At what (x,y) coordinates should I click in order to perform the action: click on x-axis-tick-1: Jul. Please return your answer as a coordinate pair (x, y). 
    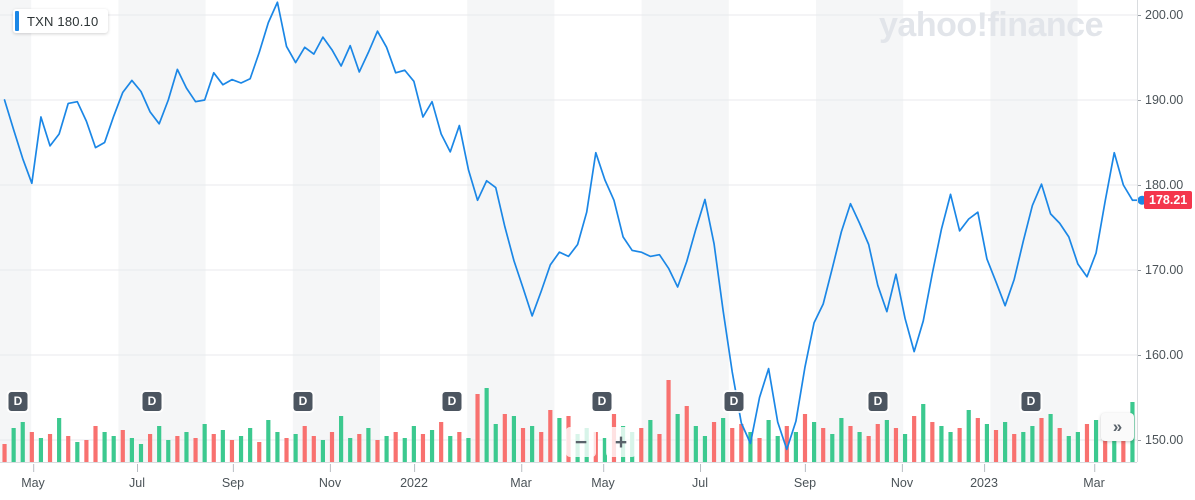
    Looking at the image, I should click on (137, 477).